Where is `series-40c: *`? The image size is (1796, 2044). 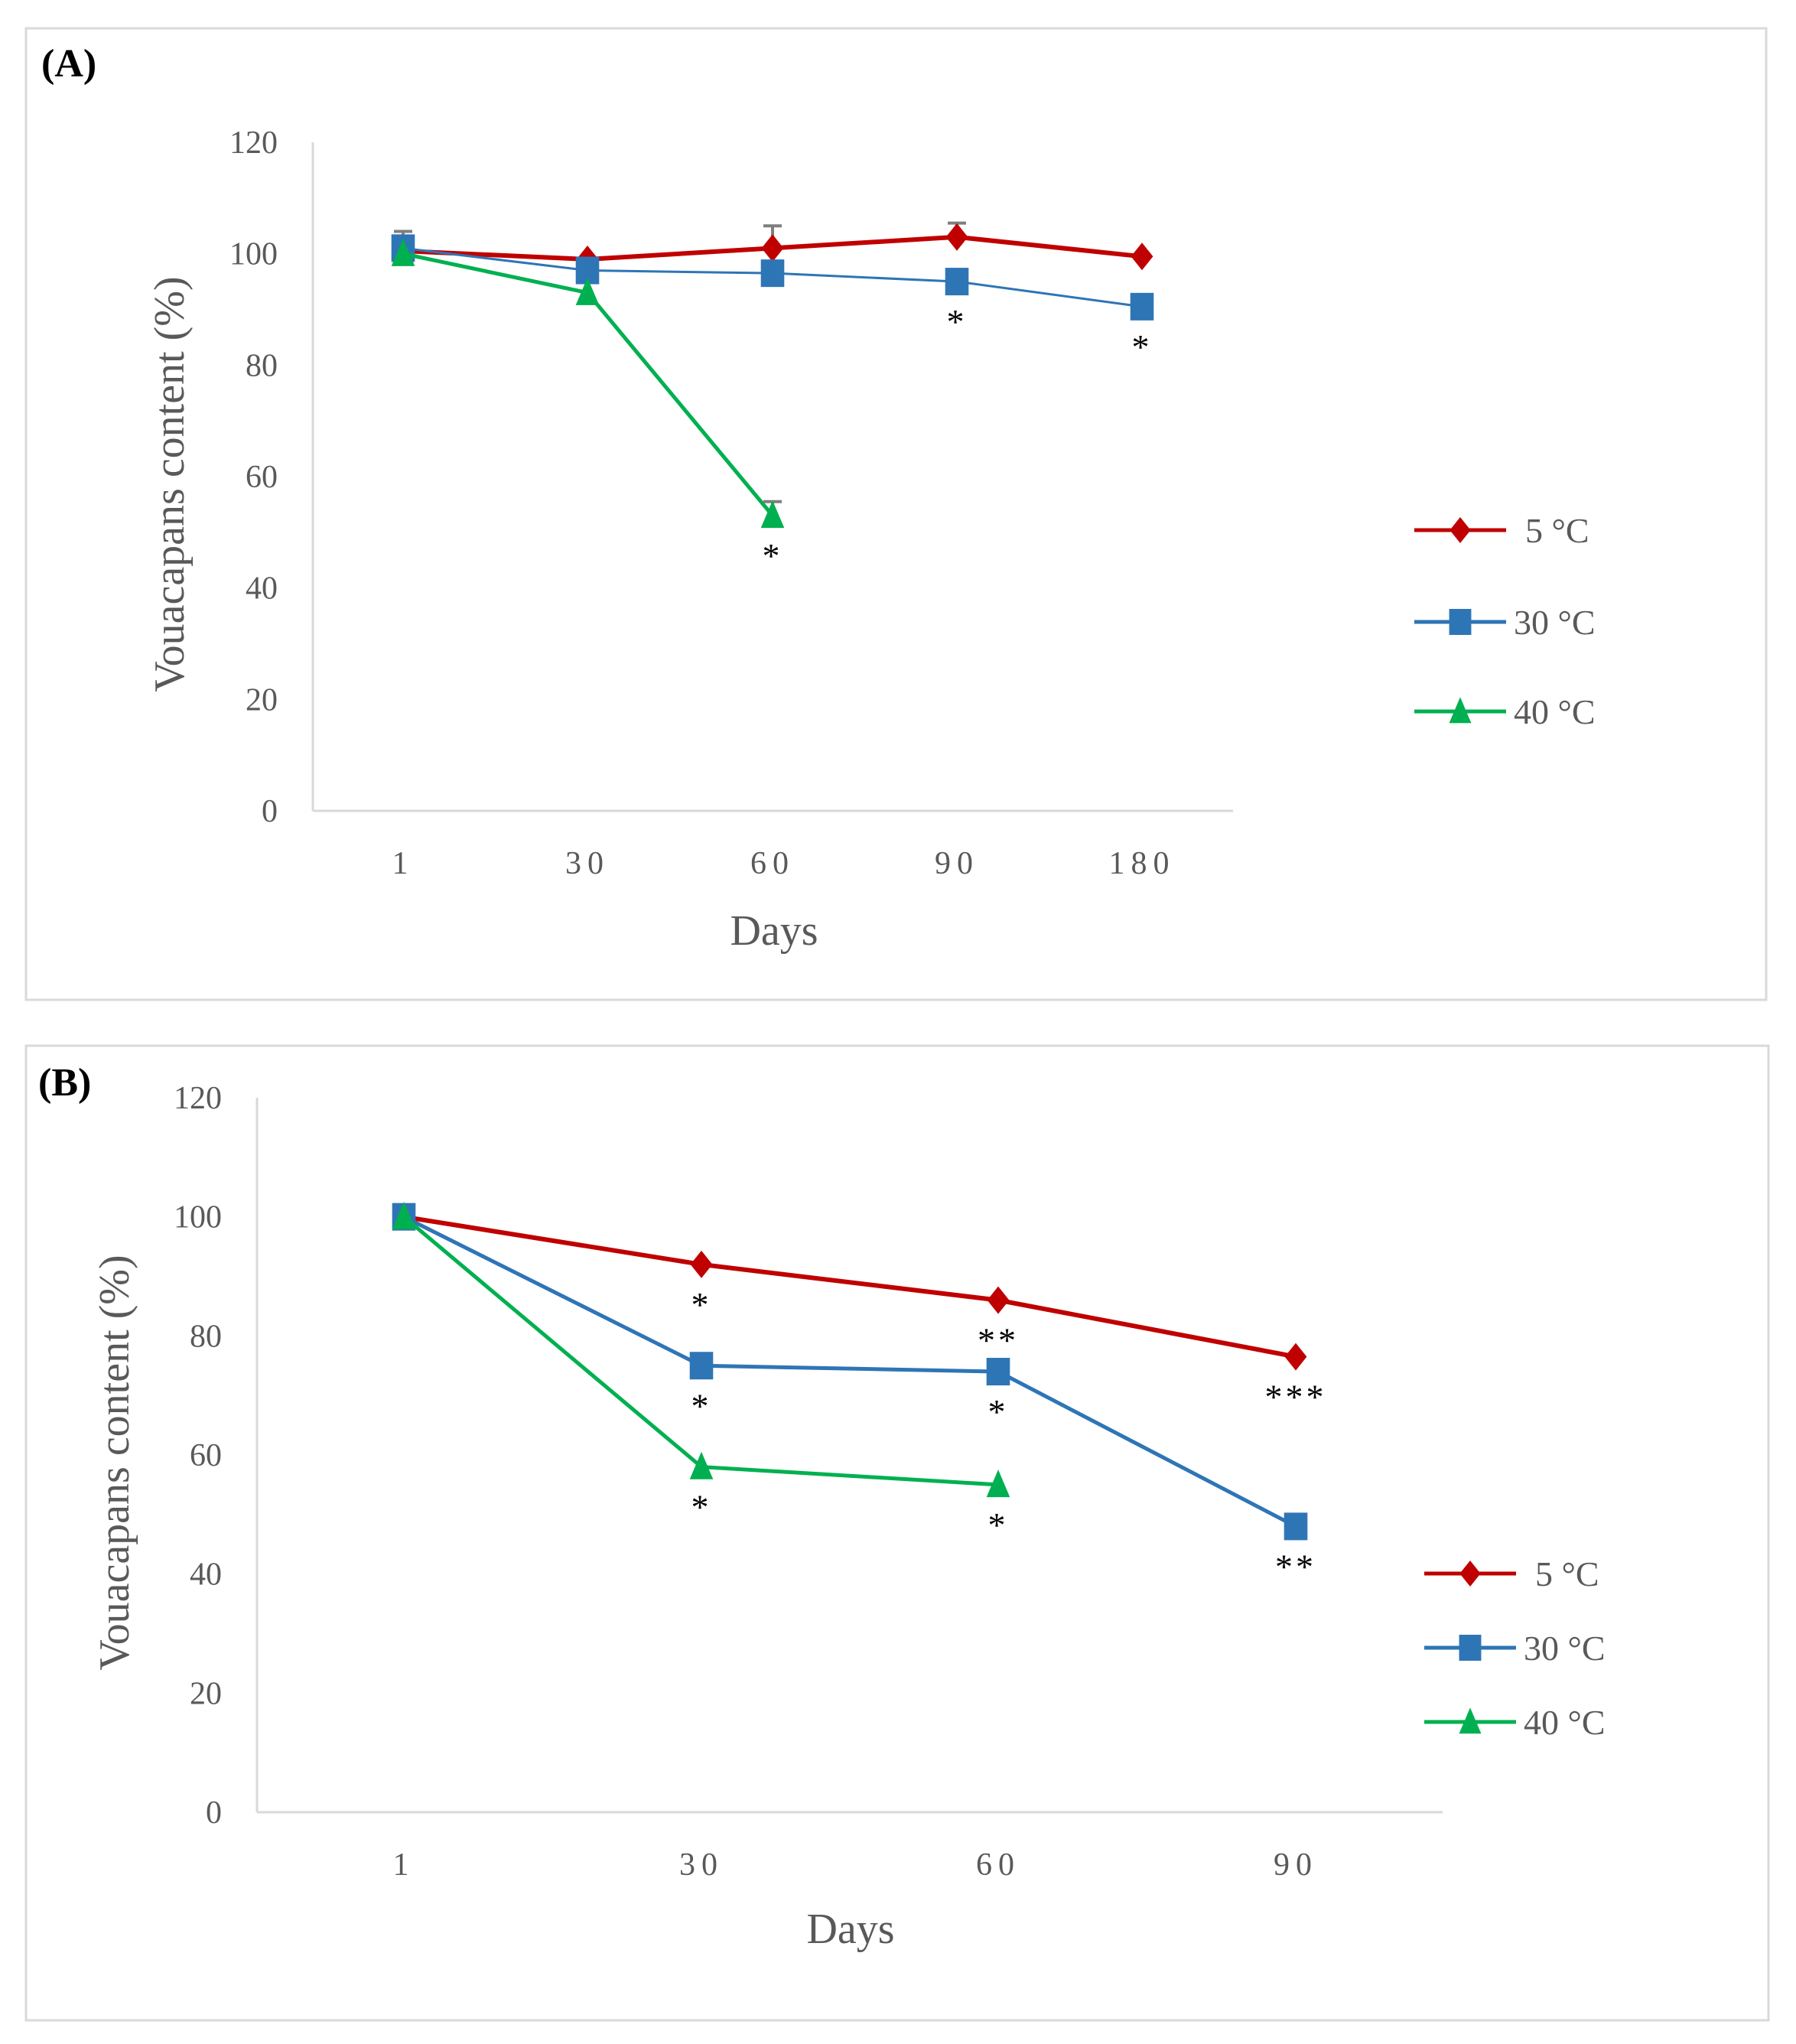 series-40c: * is located at coordinates (588, 406).